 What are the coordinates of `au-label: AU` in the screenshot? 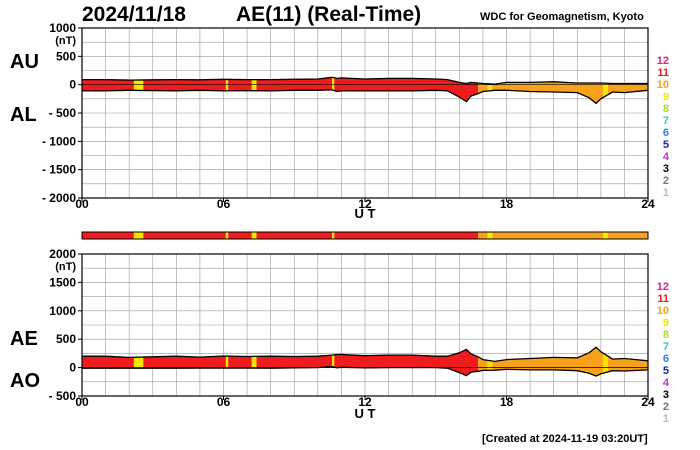 It's located at (24, 62).